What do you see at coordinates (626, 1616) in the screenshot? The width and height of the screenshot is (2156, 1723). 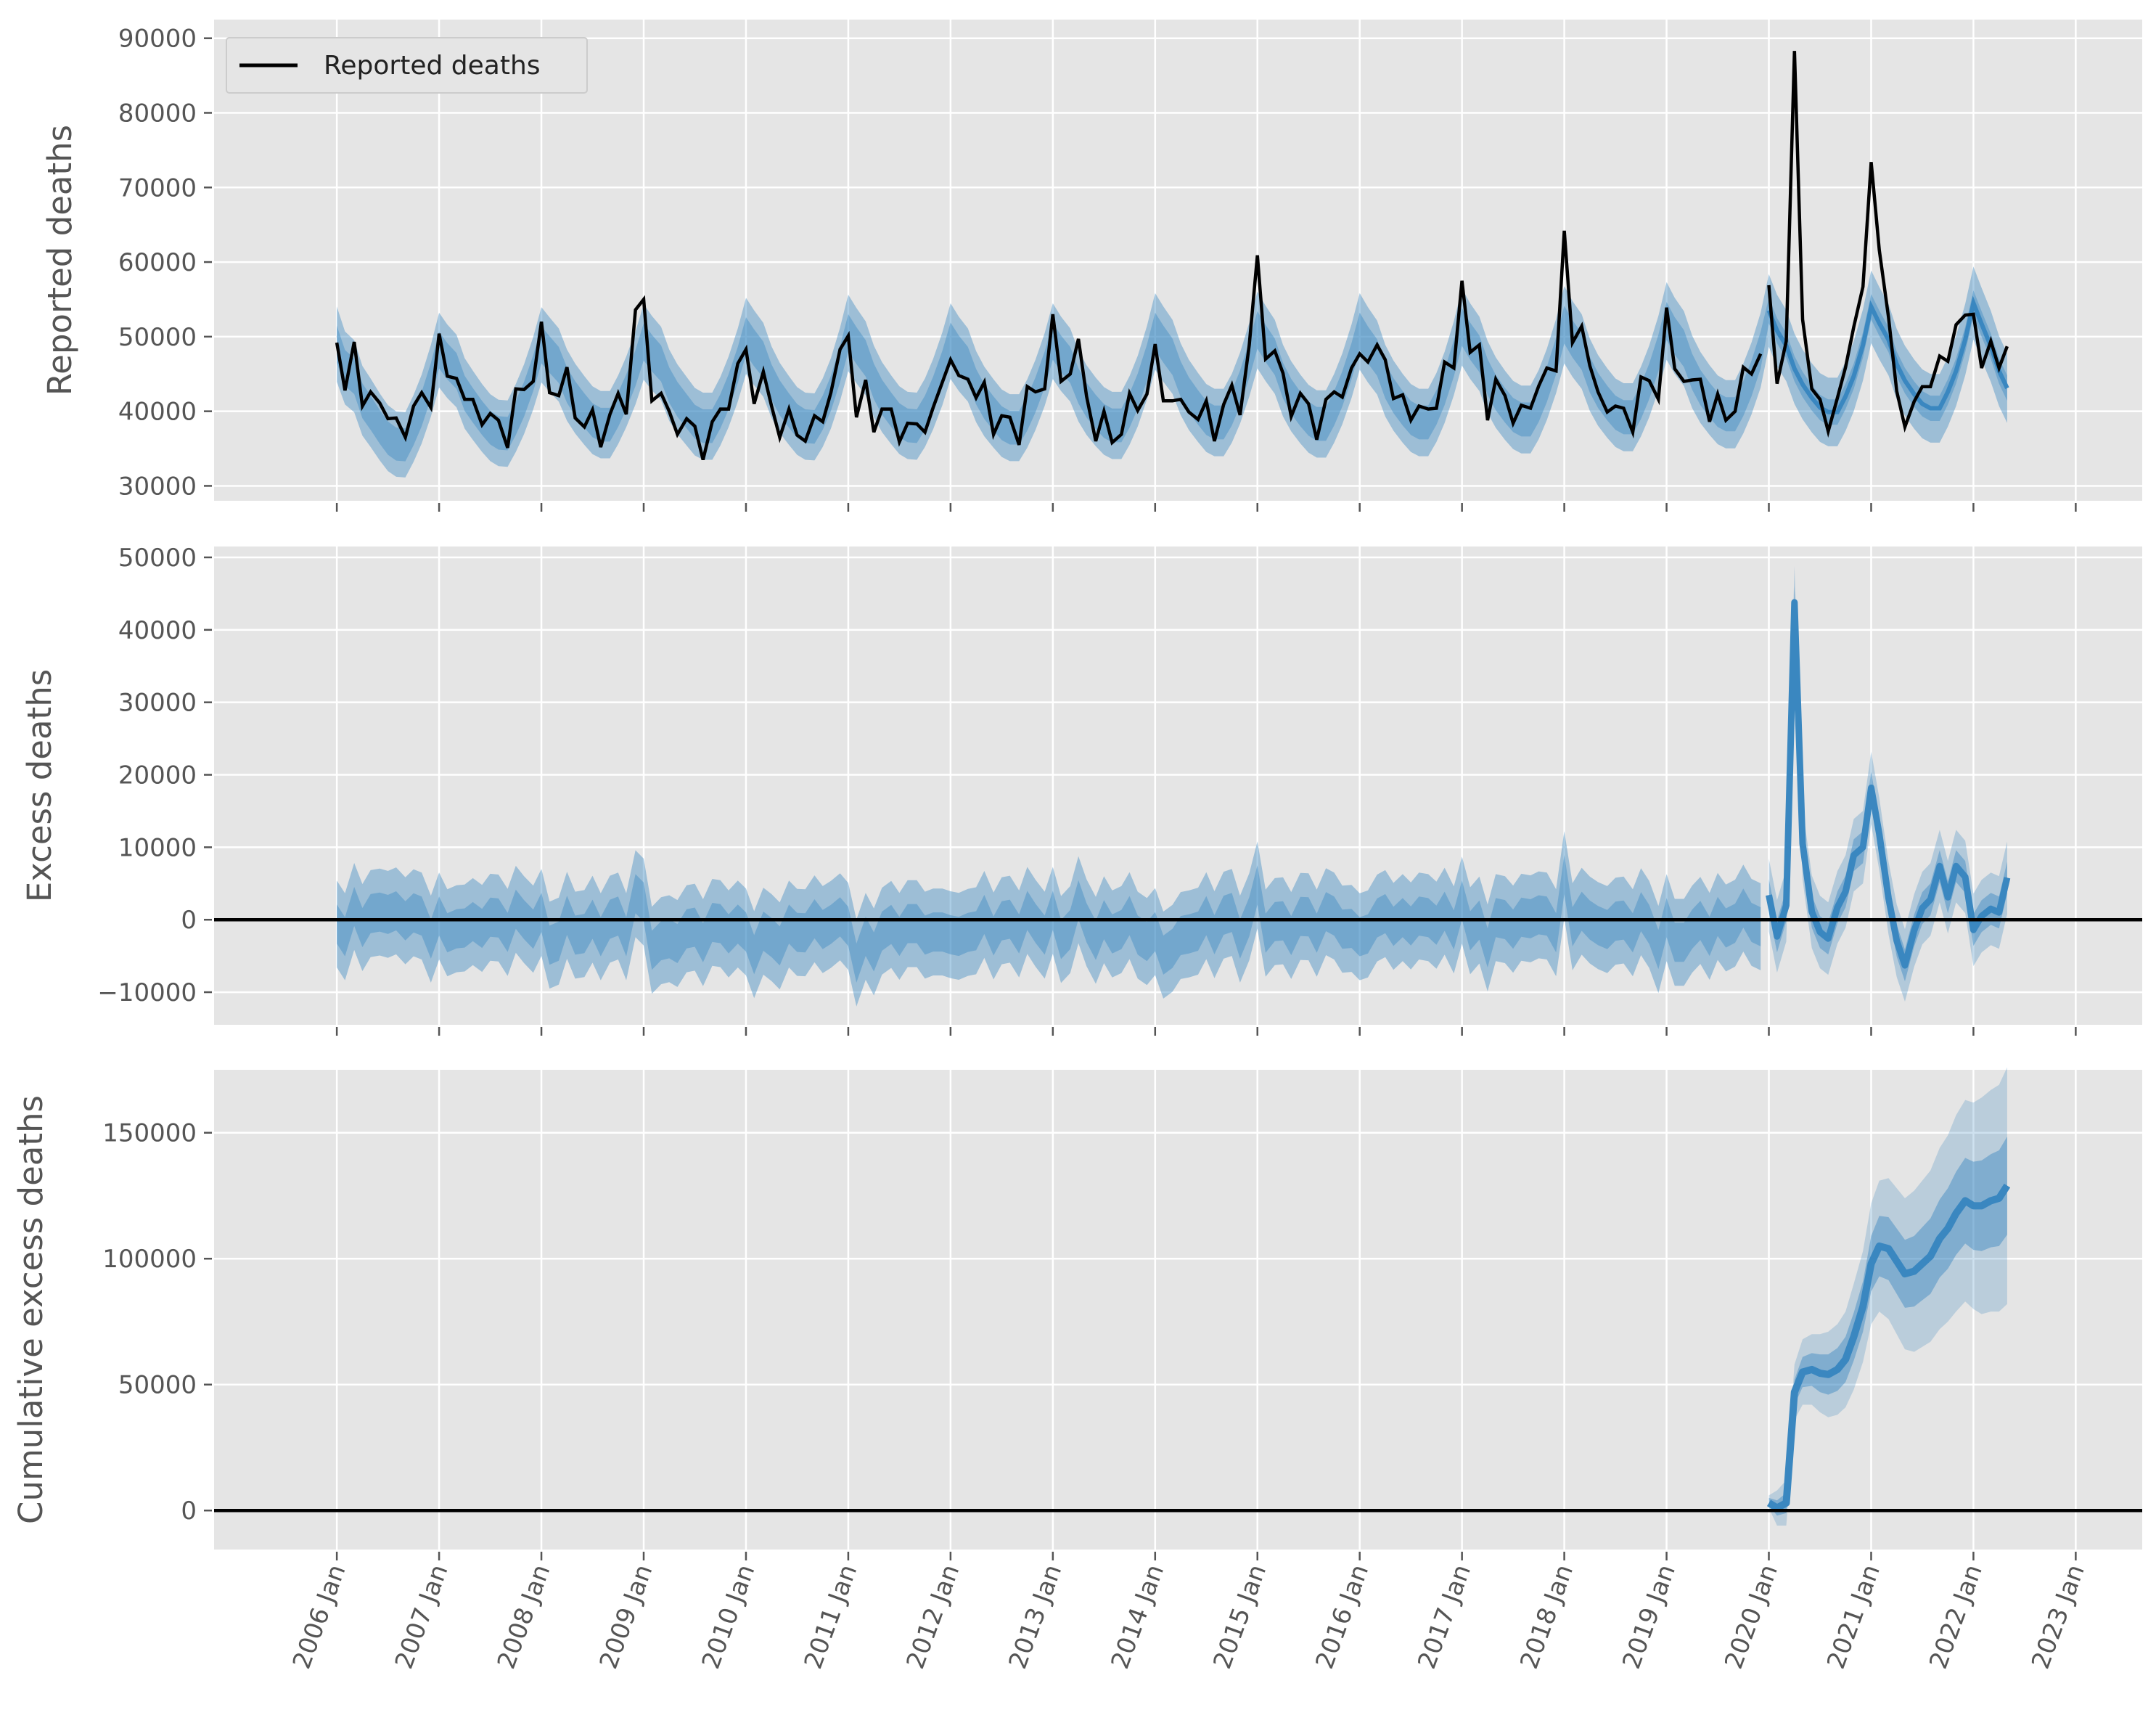 I see `x-tick-label: 2009 Jan` at bounding box center [626, 1616].